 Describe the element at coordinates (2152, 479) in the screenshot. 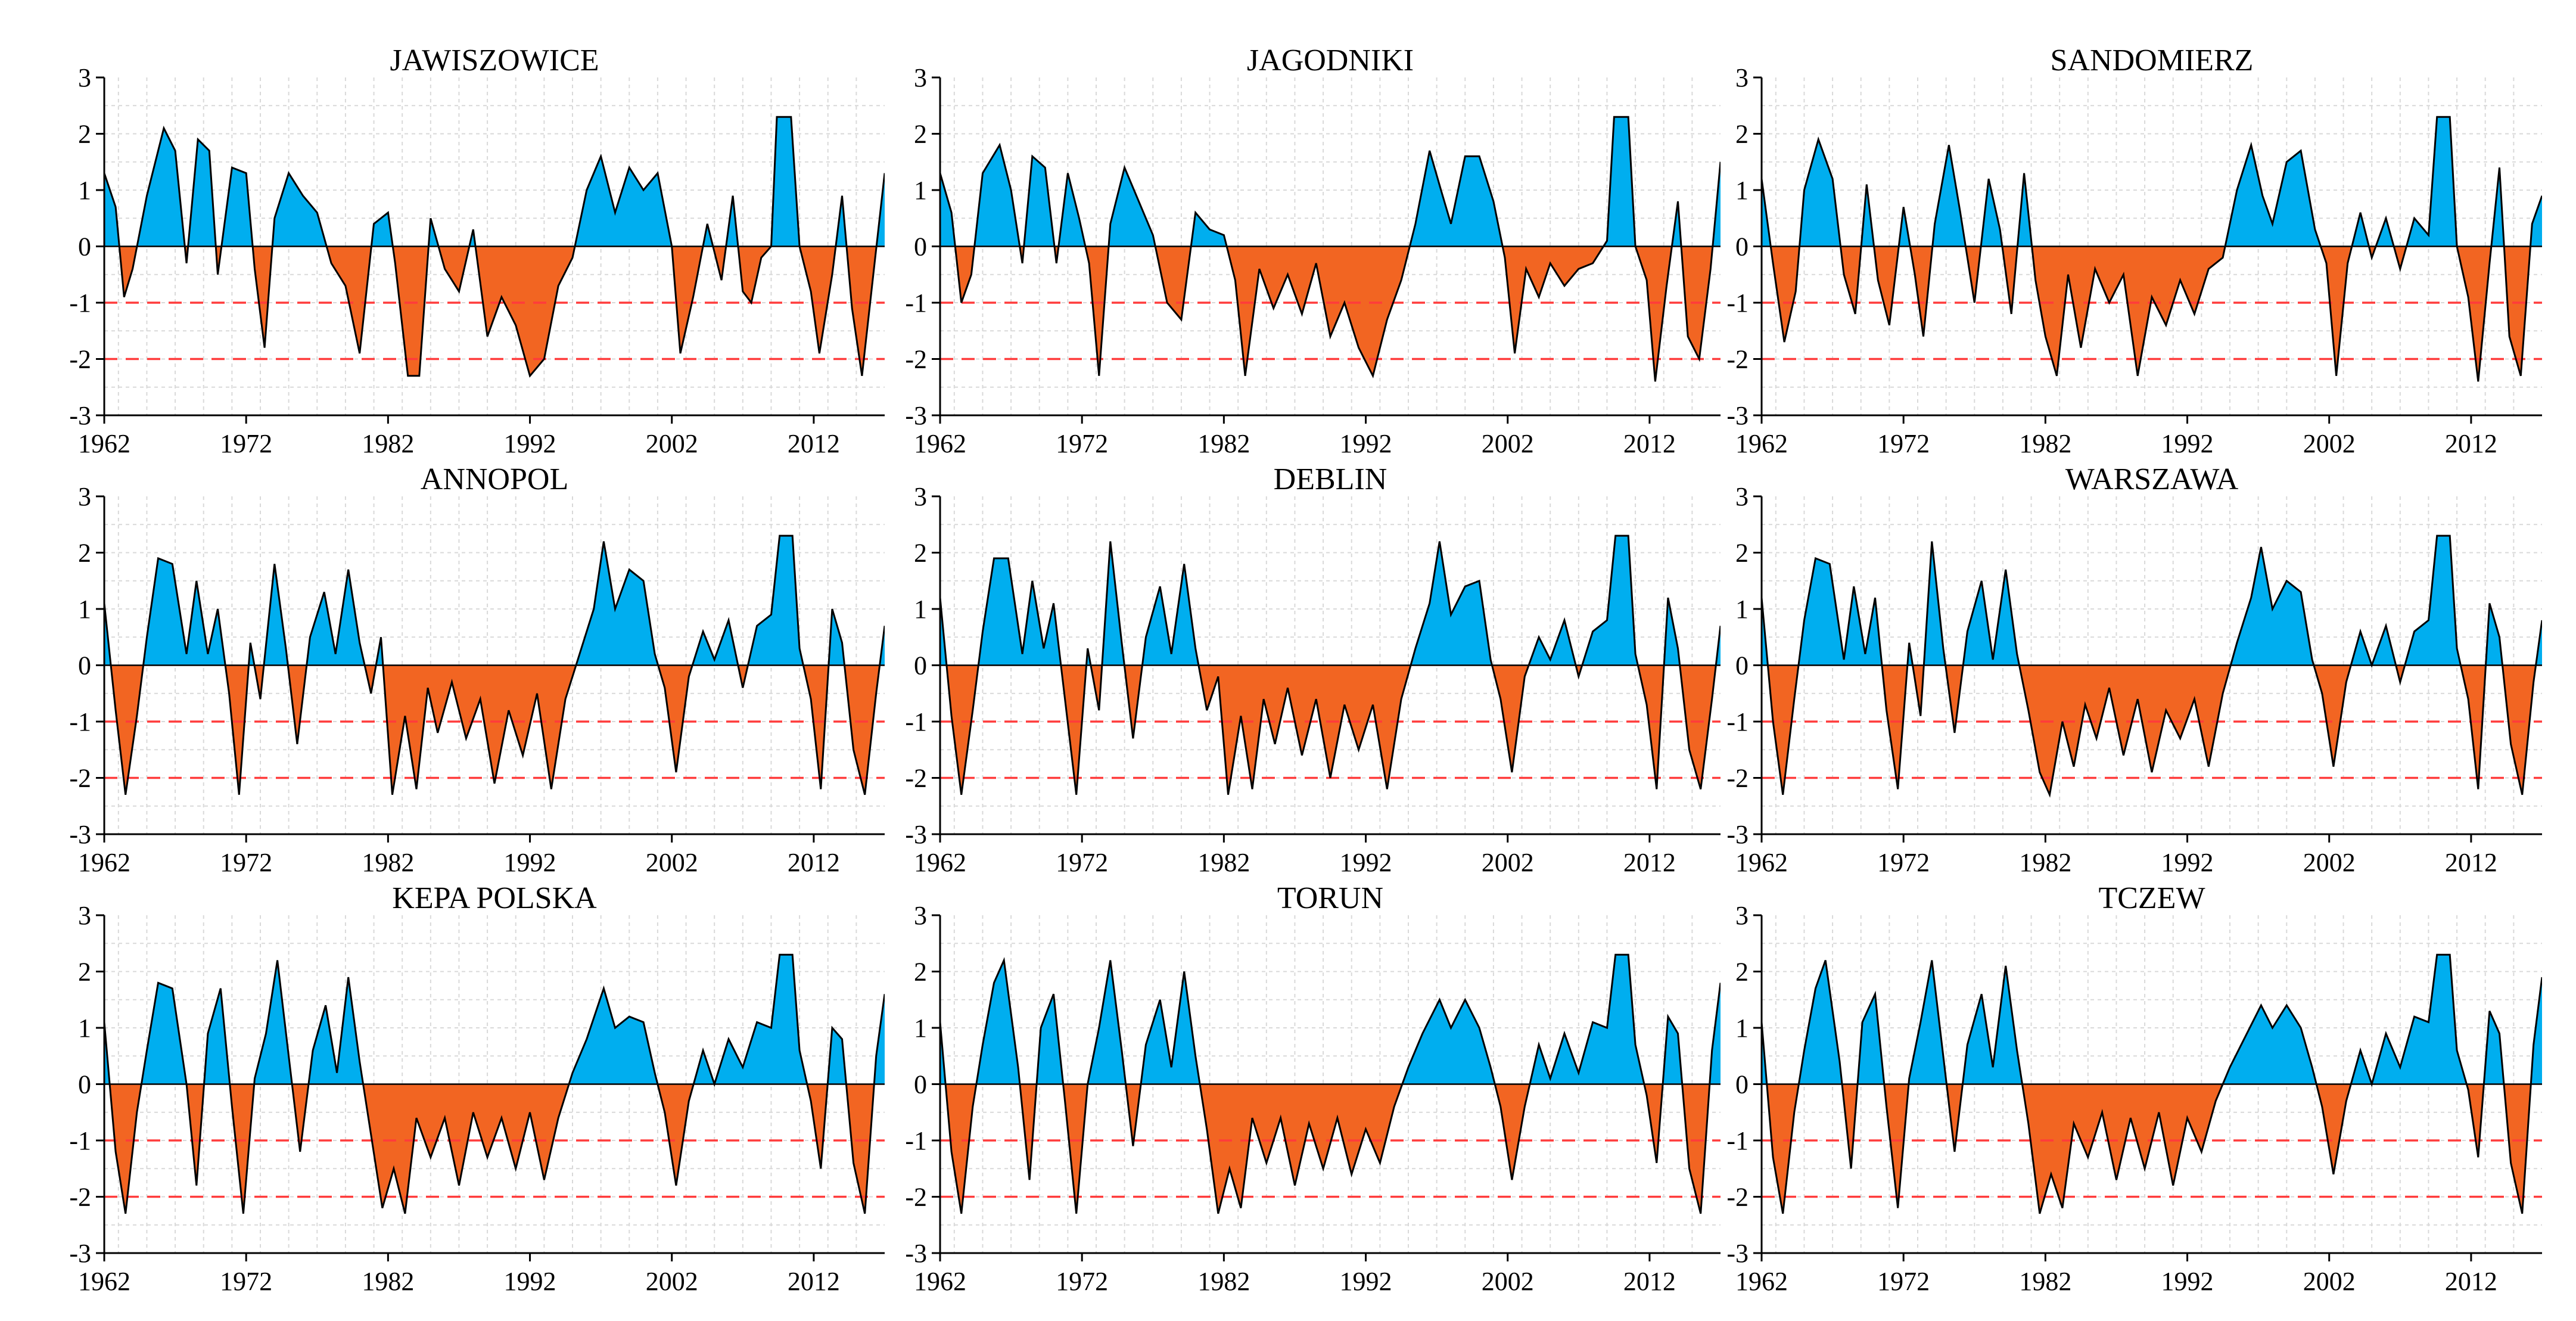

I see `panel-title: WARSZAWA` at that location.